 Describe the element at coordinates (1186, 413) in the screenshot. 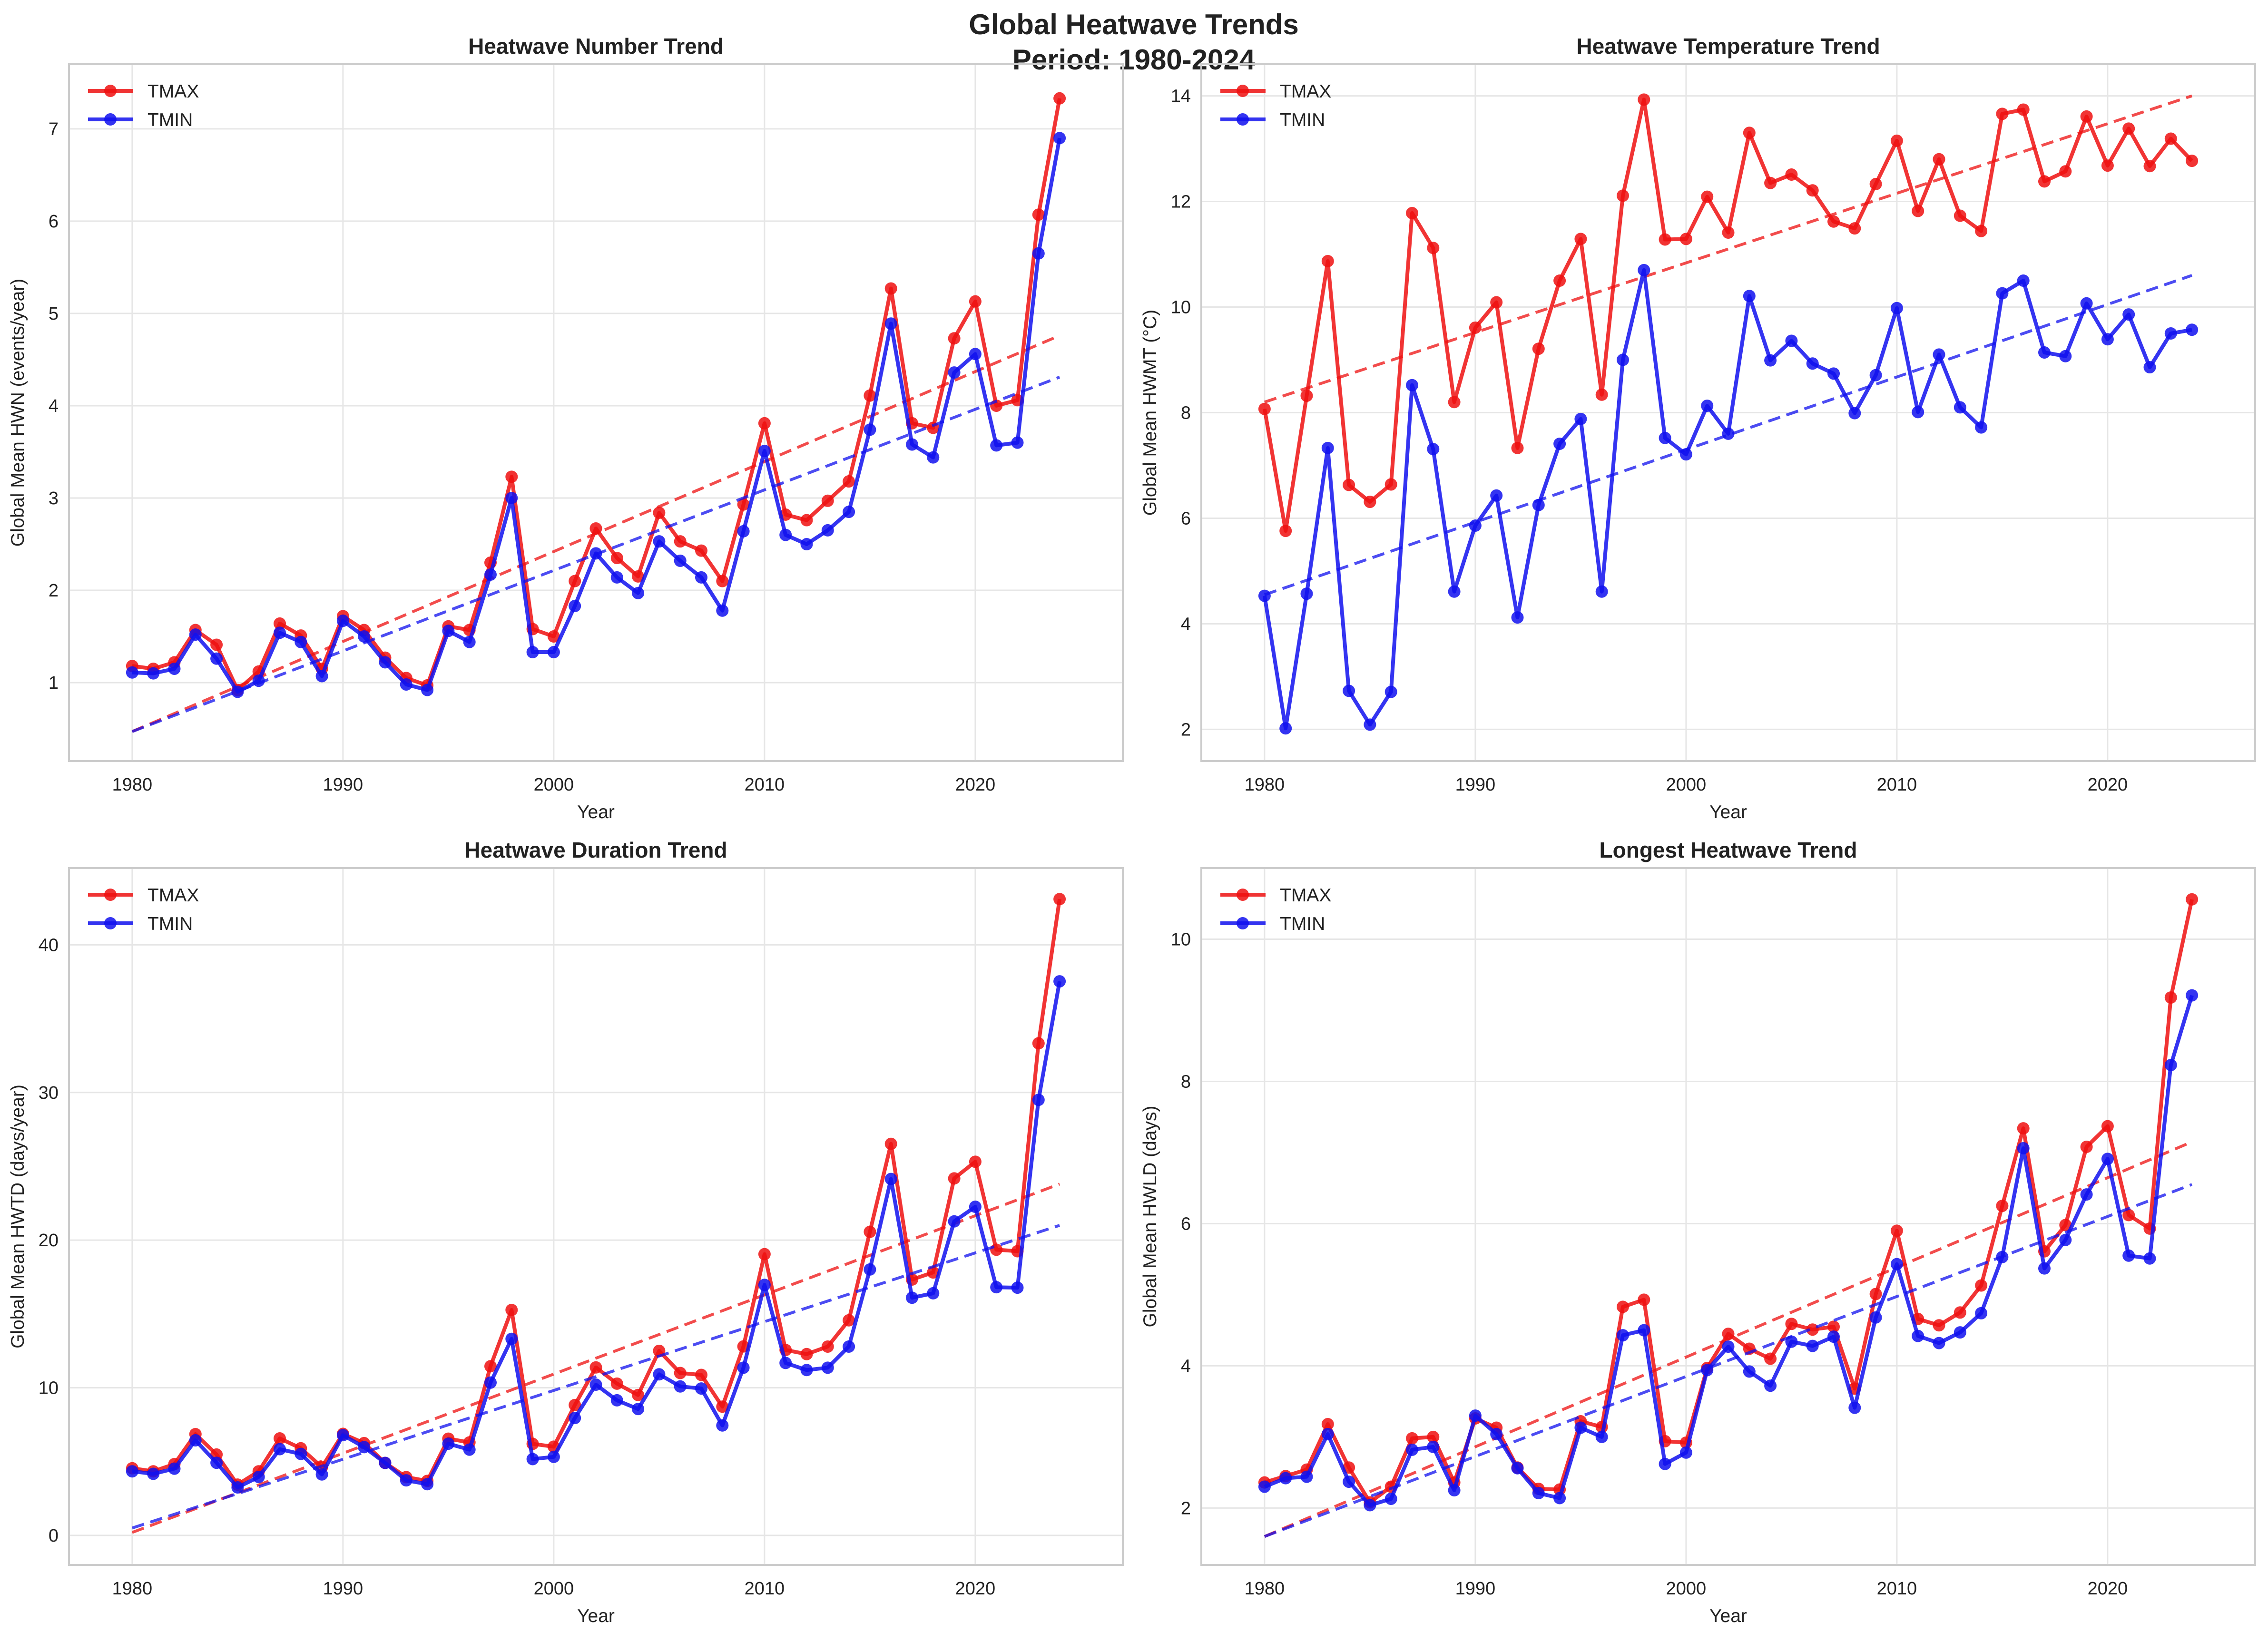

I see `y-tick-label: 8` at that location.